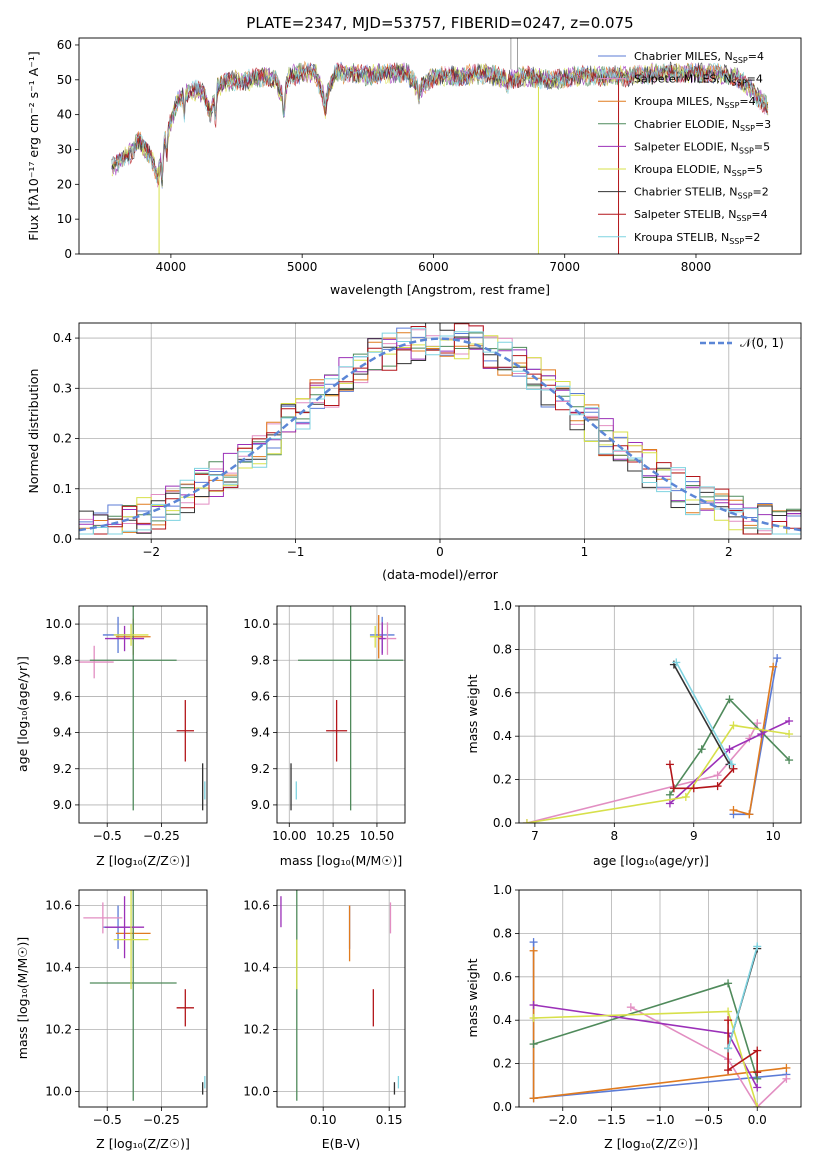 The width and height of the screenshot is (819, 1174). Describe the element at coordinates (679, 101) in the screenshot. I see `legend-text: Kroupa MILES, N` at that location.